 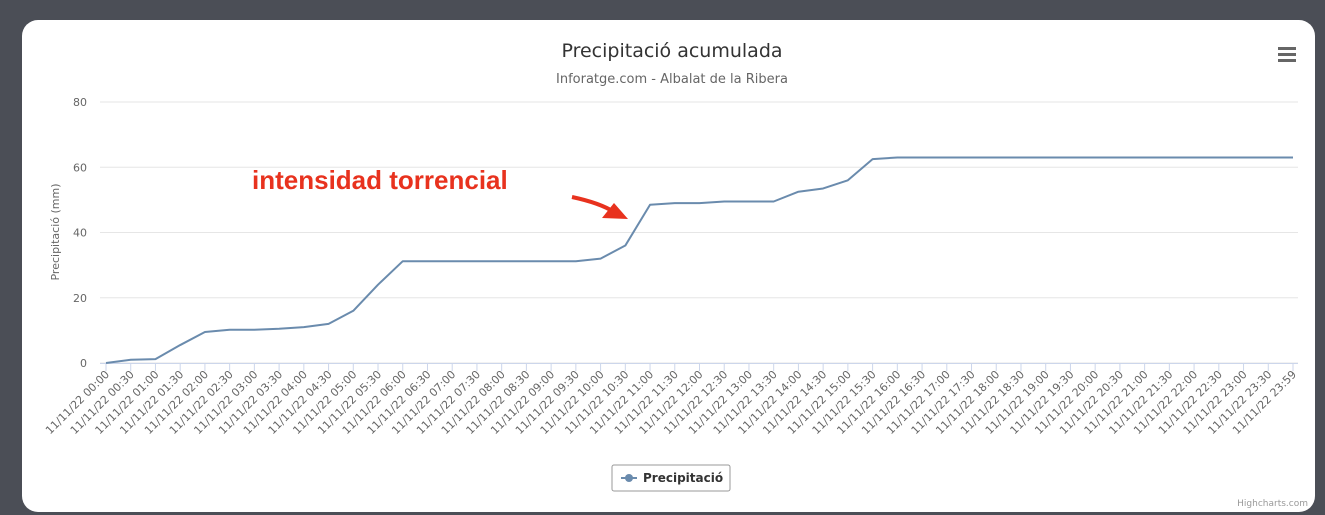 I want to click on legend-marker, so click(x=629, y=478).